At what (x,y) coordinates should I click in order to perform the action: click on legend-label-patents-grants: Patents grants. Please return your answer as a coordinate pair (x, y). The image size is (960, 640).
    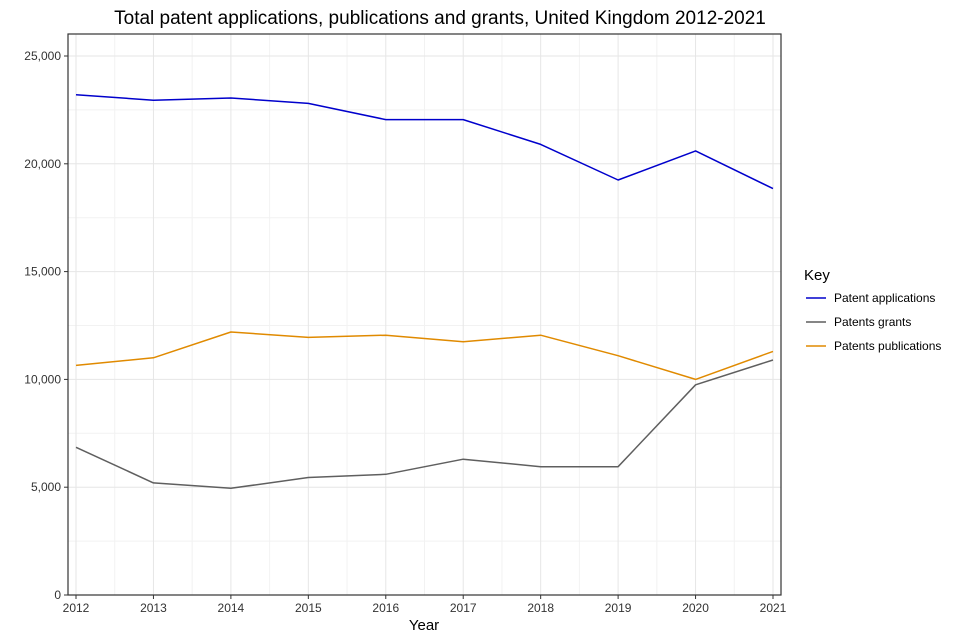
    Looking at the image, I should click on (872, 322).